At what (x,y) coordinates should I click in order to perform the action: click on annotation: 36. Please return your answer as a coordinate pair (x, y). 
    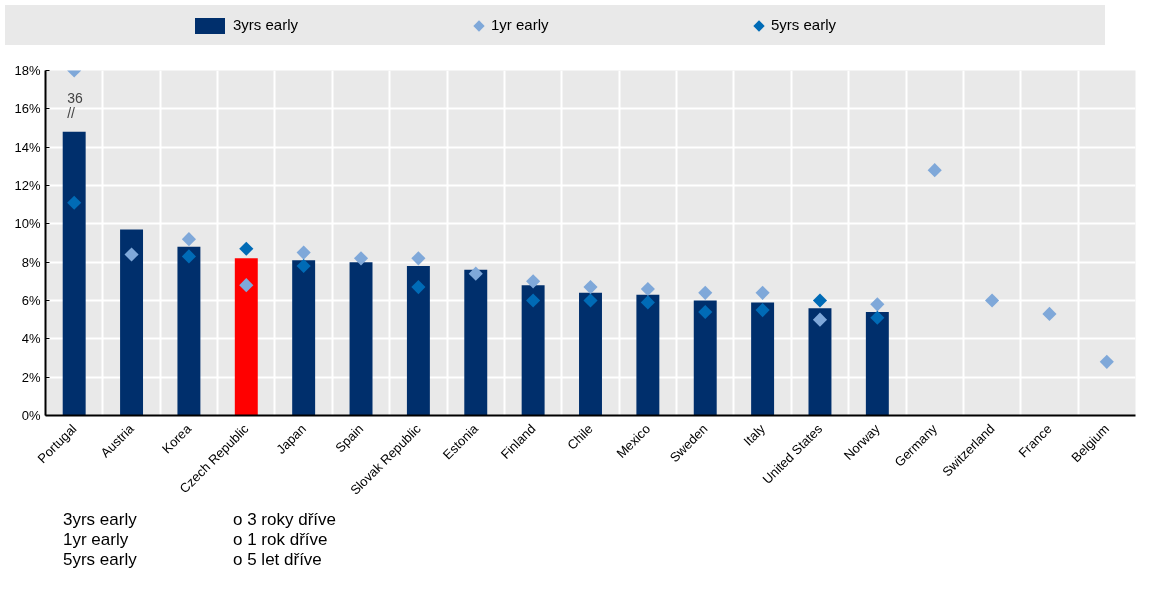
    Looking at the image, I should click on (75, 97).